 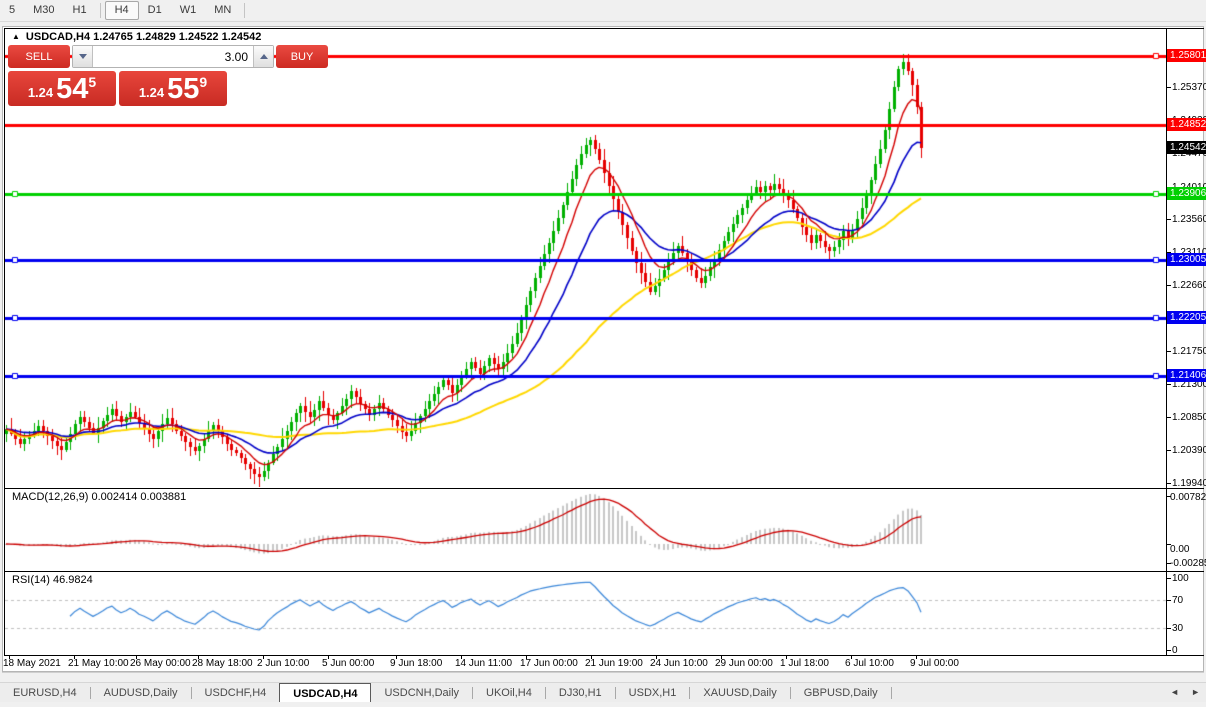 I want to click on chart-tab-EURUSD: EURUSD,H4, so click(x=45, y=693).